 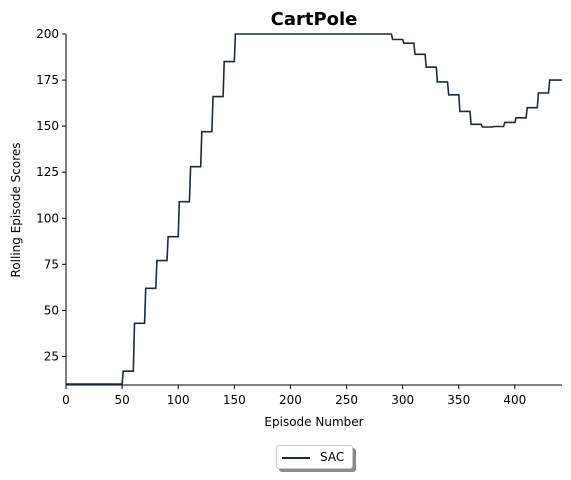 I want to click on legend-line-sac, so click(x=296, y=458).